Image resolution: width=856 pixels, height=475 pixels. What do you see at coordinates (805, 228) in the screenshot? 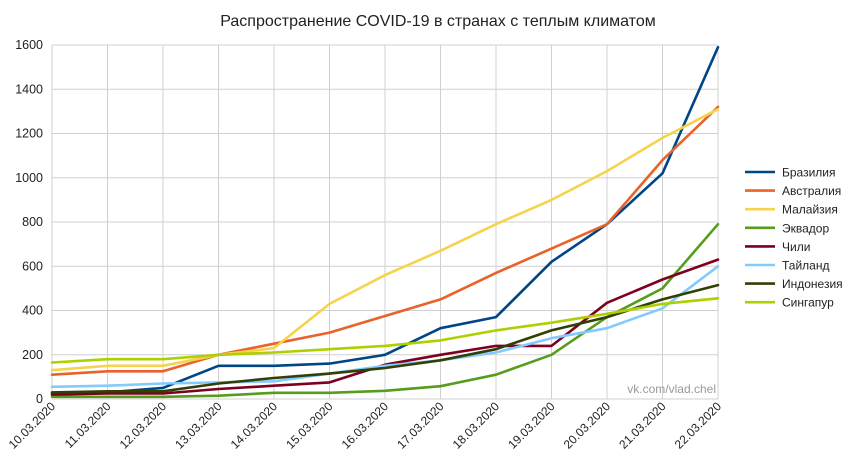
I see `legend-label: Эквадор` at bounding box center [805, 228].